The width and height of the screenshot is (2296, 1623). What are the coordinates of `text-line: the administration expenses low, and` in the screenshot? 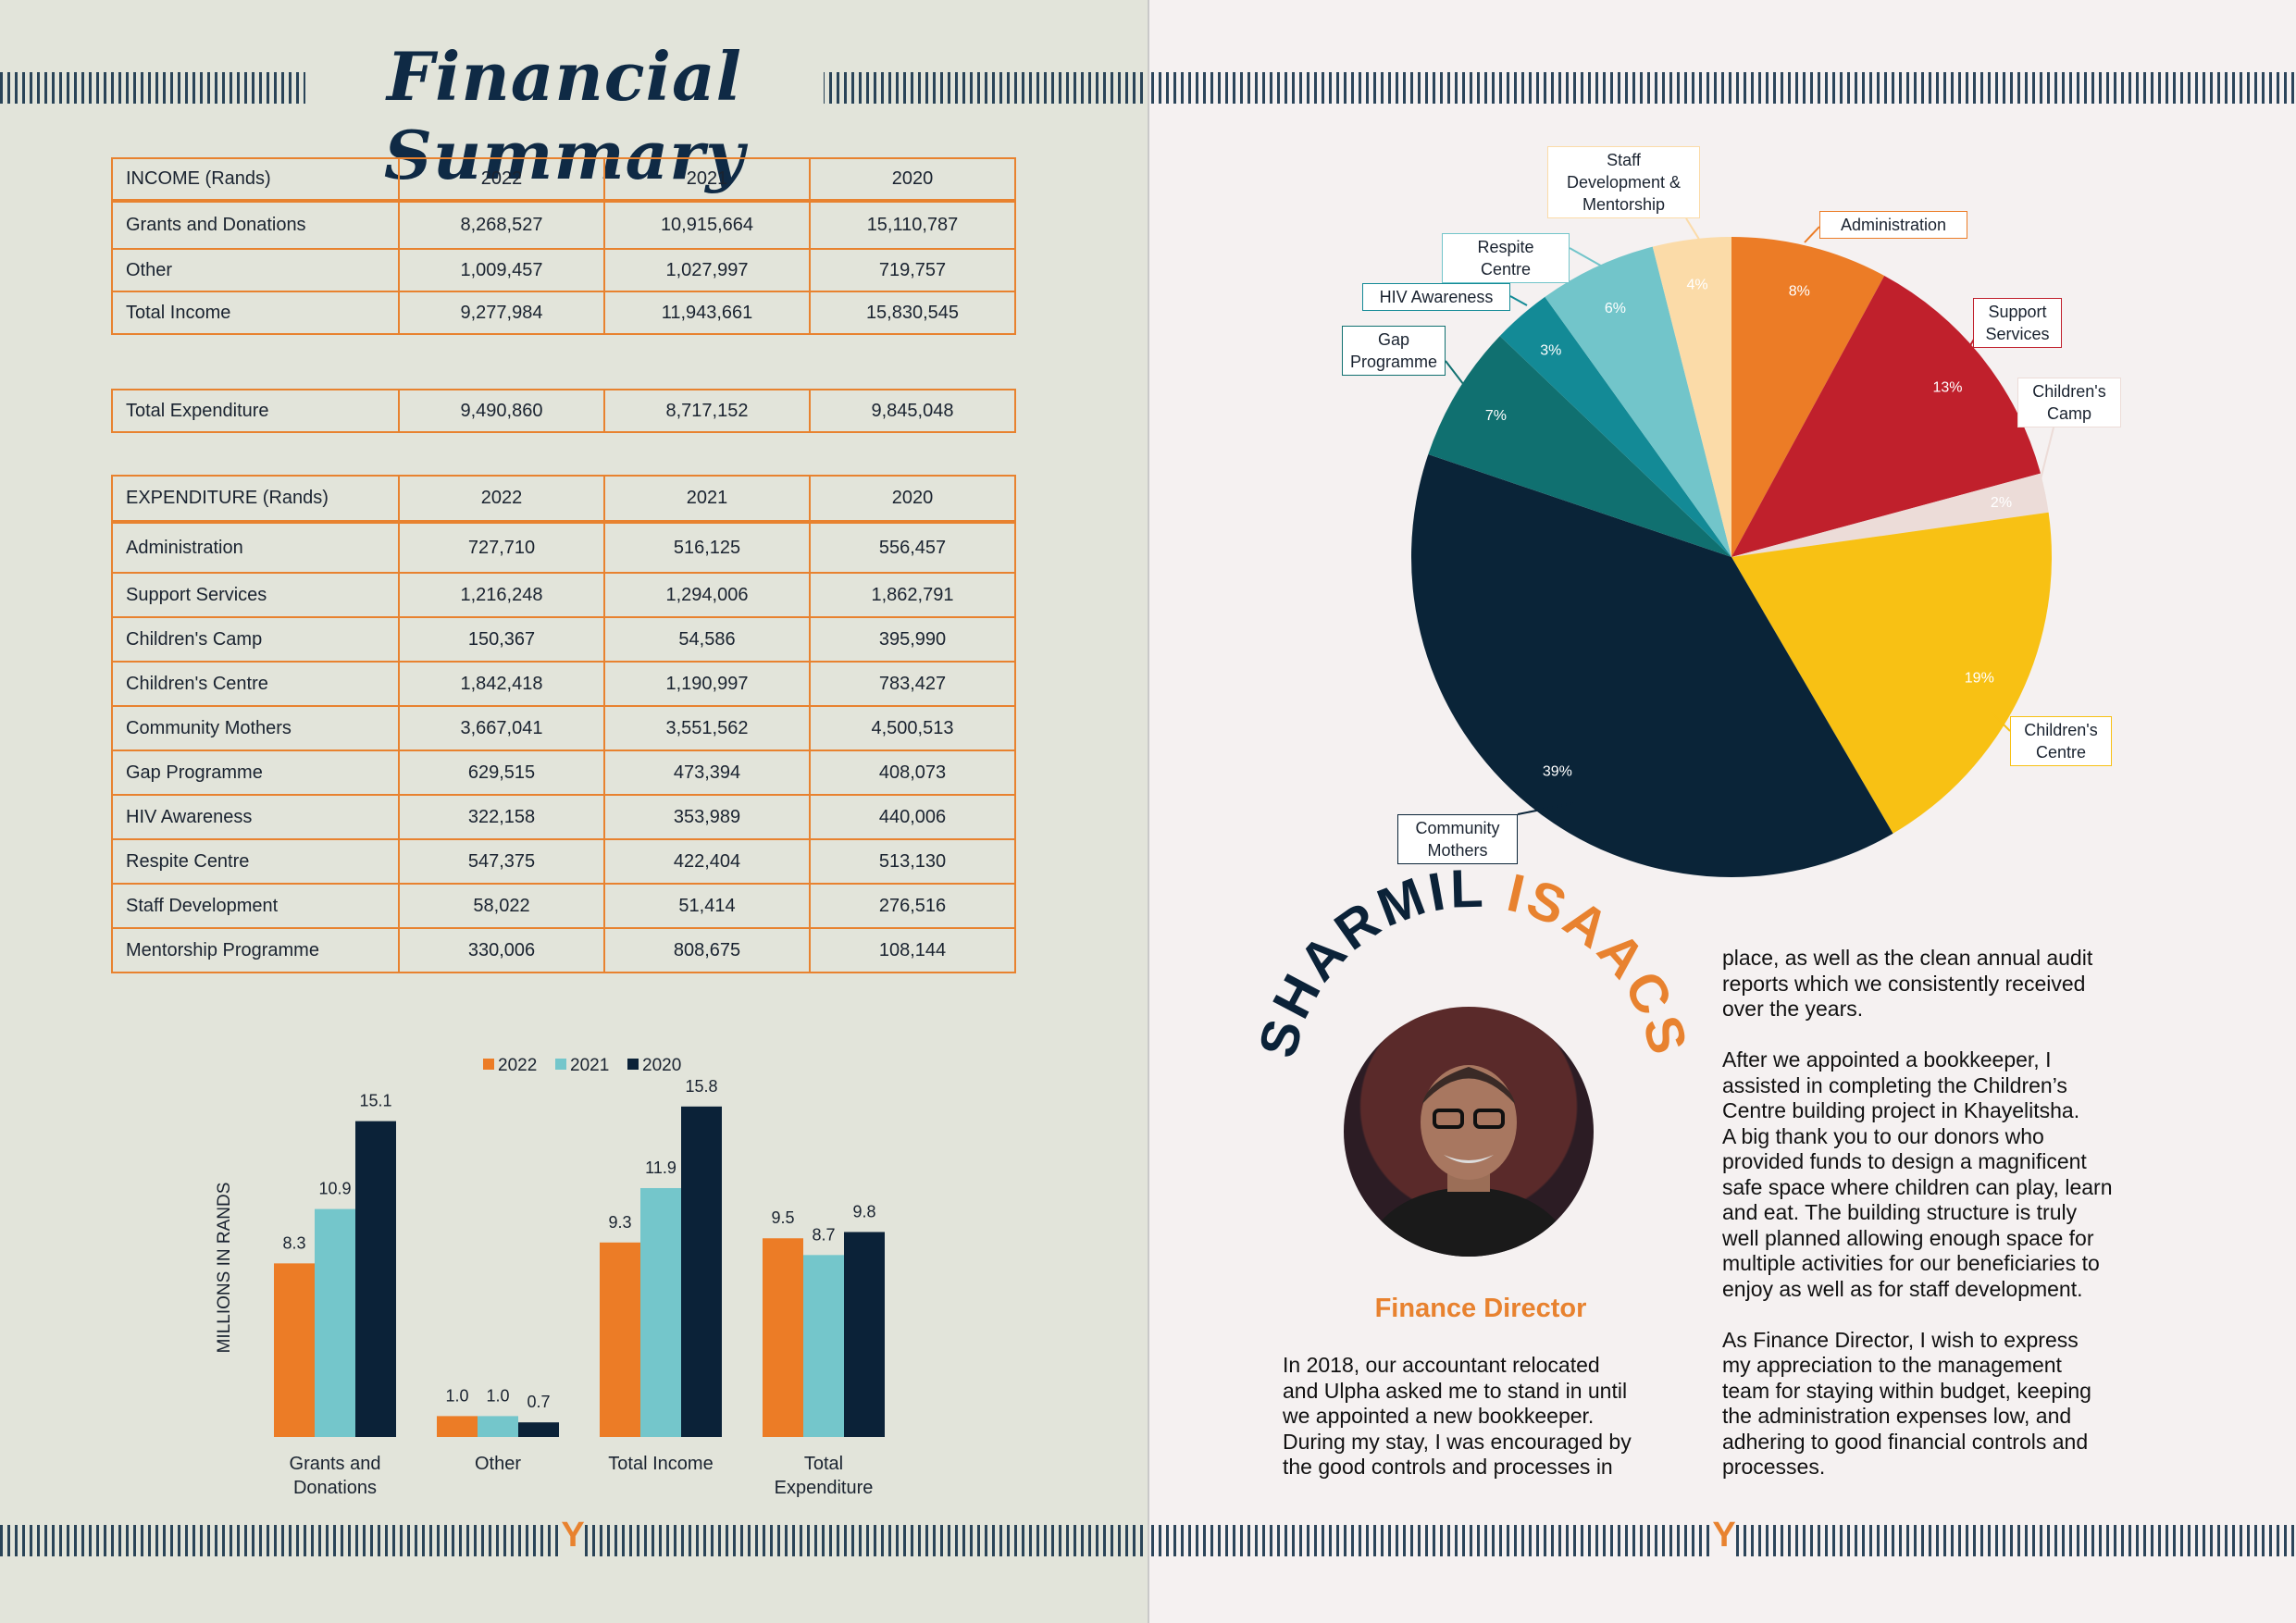 It's located at (1897, 1416).